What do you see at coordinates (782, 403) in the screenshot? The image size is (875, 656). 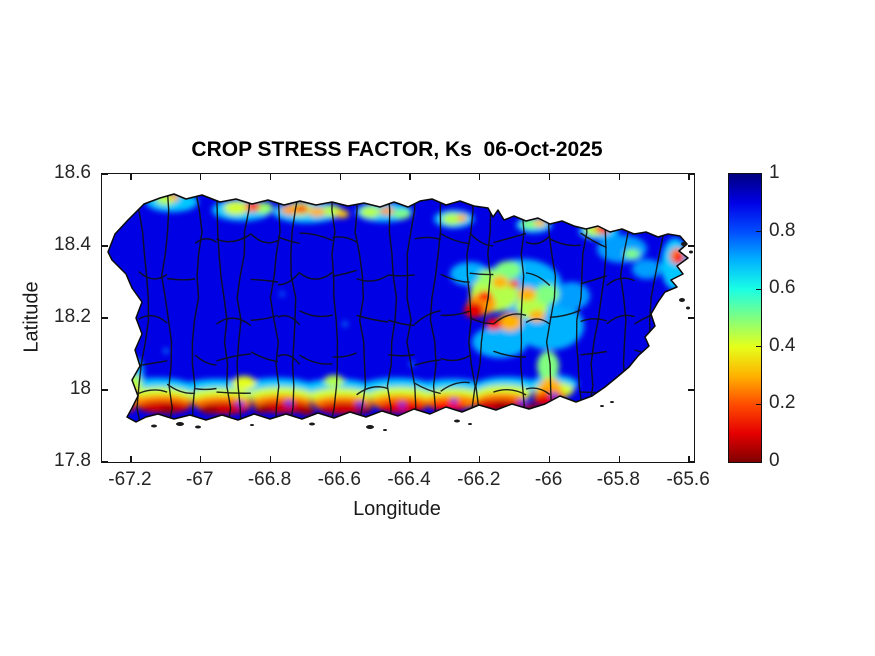 I see `colorbar-tick-label: 0.2` at bounding box center [782, 403].